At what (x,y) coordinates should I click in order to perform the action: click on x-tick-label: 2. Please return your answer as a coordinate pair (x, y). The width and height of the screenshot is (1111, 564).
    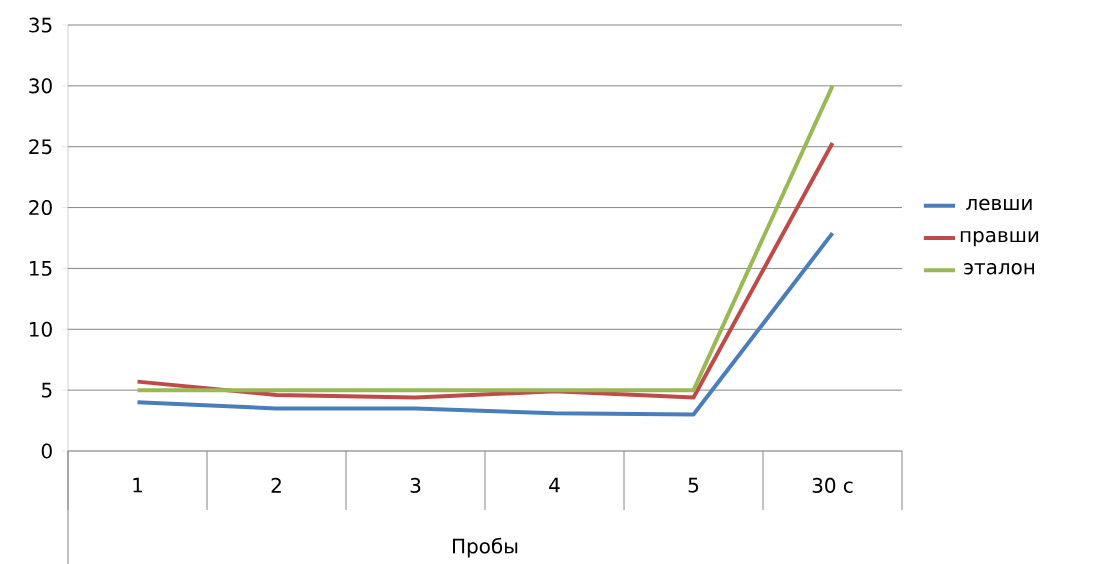
    Looking at the image, I should click on (276, 485).